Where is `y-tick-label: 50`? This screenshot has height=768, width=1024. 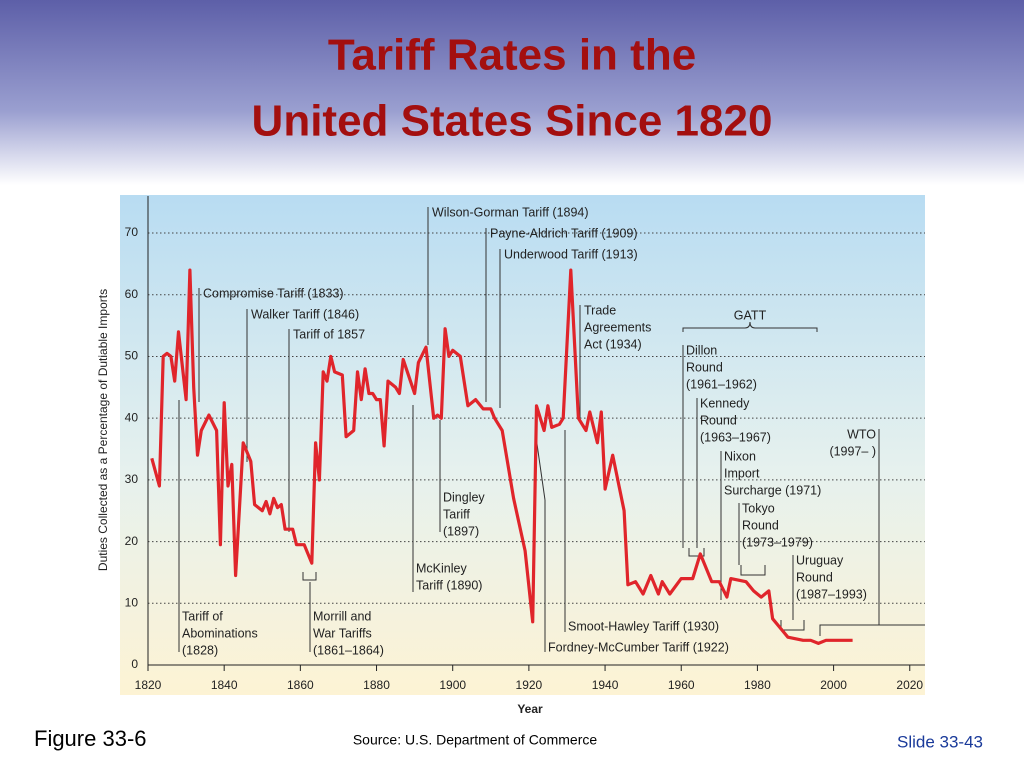 y-tick-label: 50 is located at coordinates (132, 356).